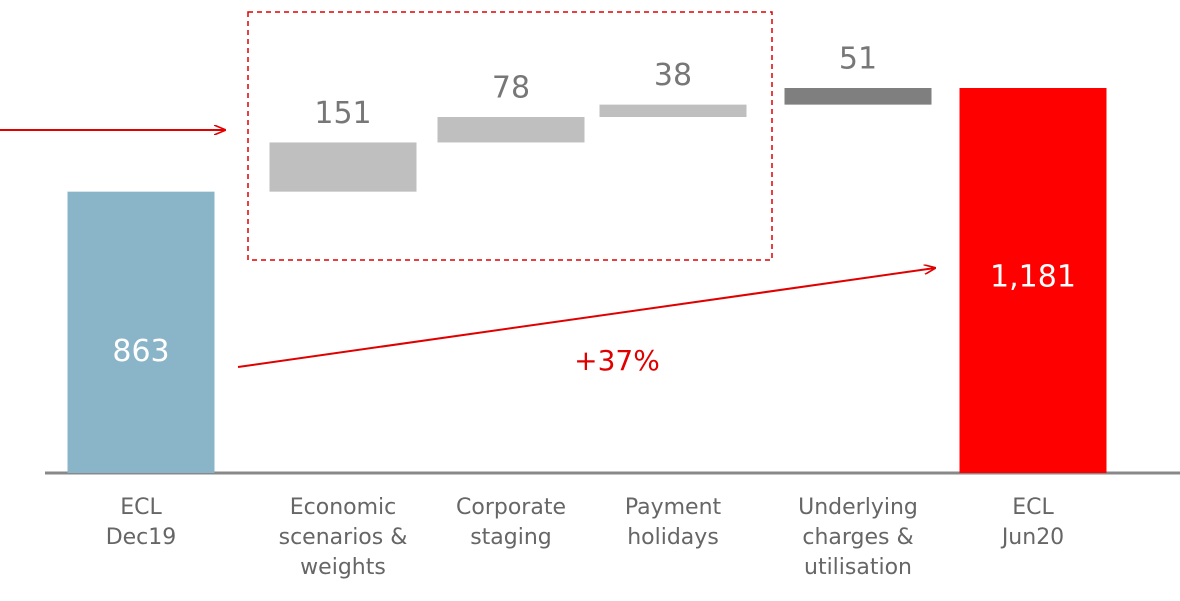 Image resolution: width=1180 pixels, height=601 pixels. Describe the element at coordinates (617, 360) in the screenshot. I see `annotation: +37%` at that location.